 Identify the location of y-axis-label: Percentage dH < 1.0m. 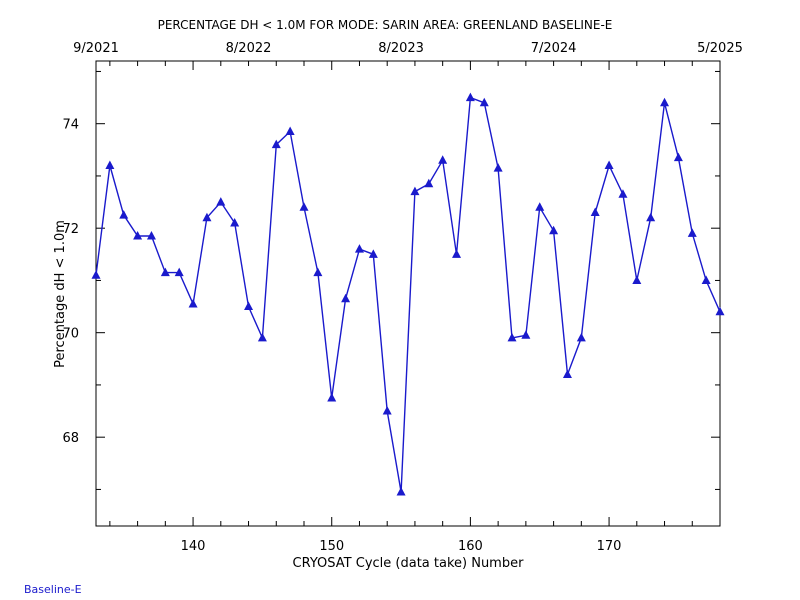
(60, 294).